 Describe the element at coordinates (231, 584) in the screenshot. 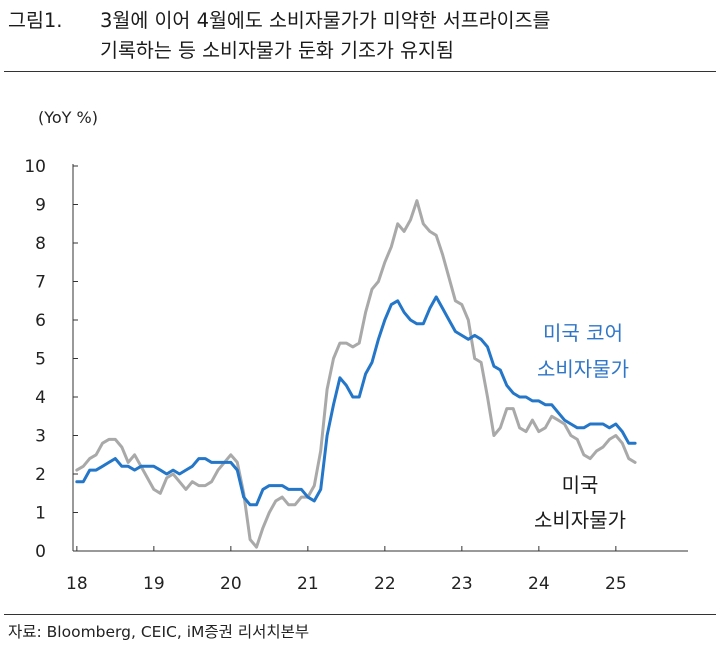

I see `x-tick-label: 20` at that location.